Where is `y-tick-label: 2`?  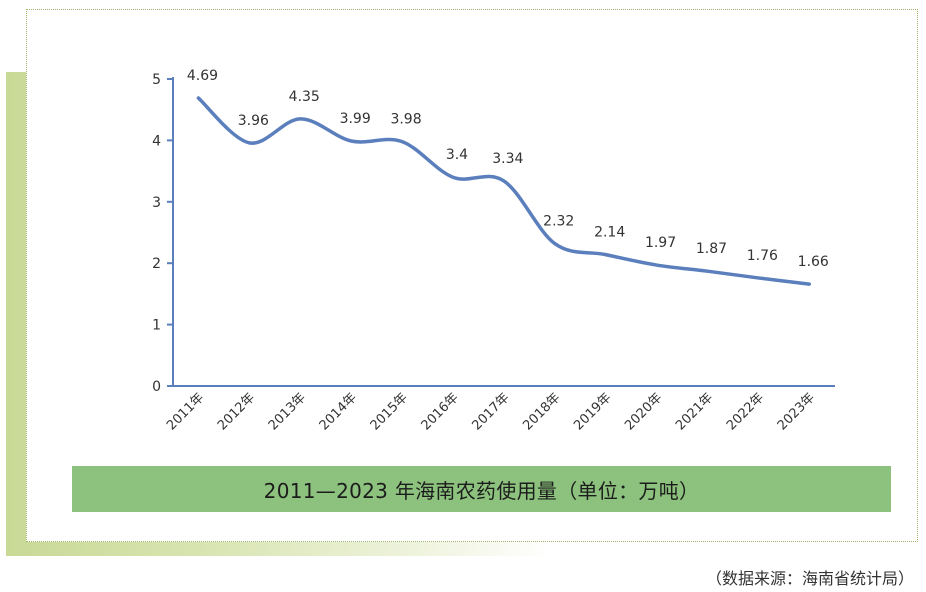 y-tick-label: 2 is located at coordinates (156, 264).